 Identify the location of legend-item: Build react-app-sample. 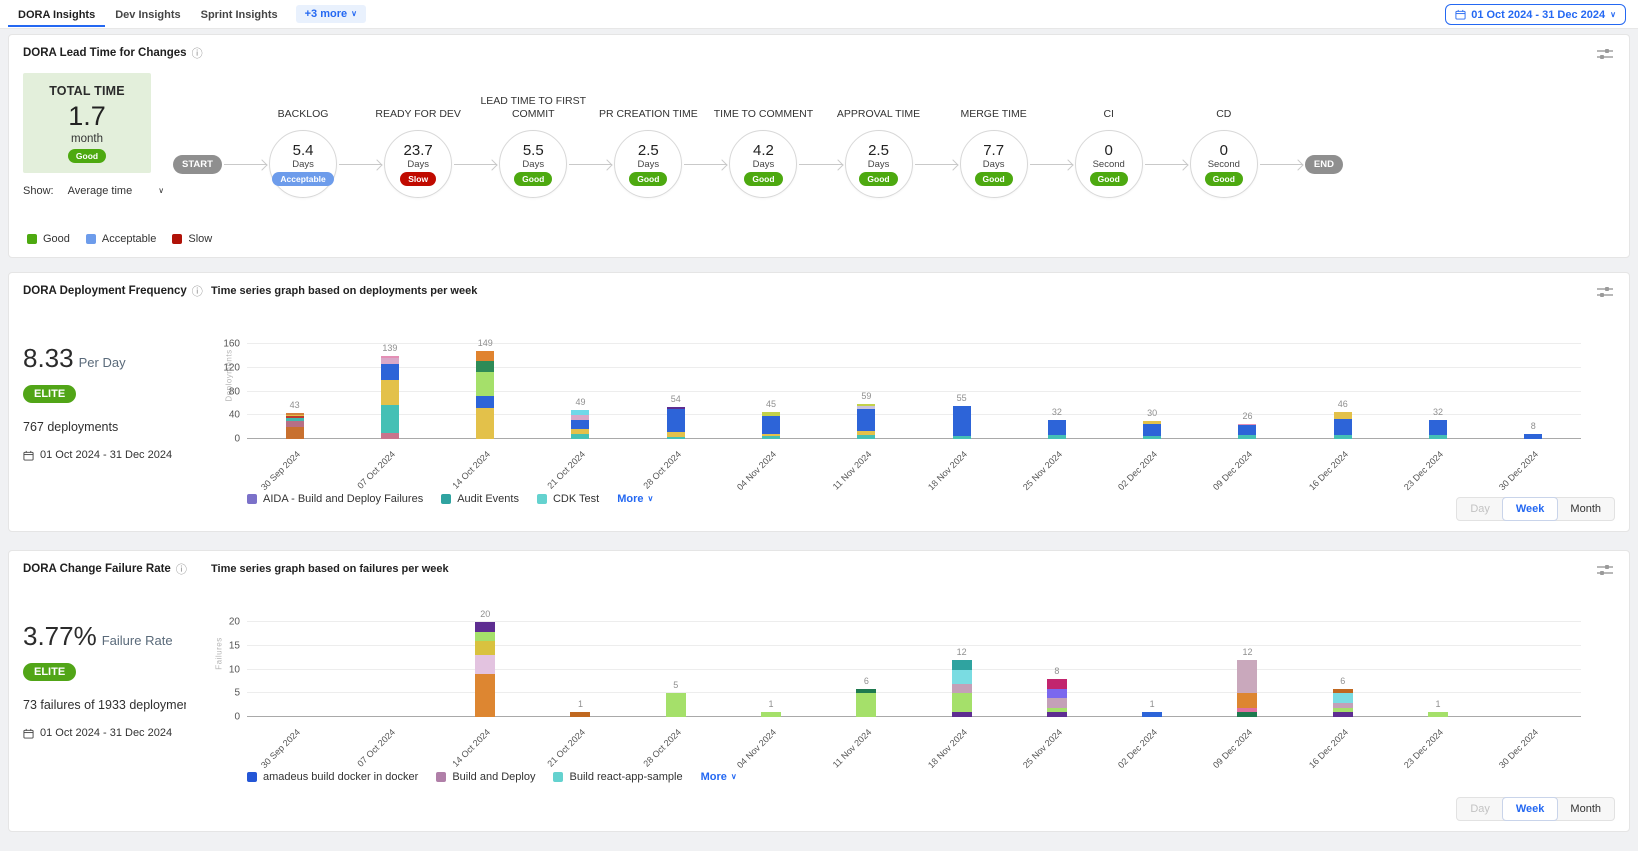
(618, 777).